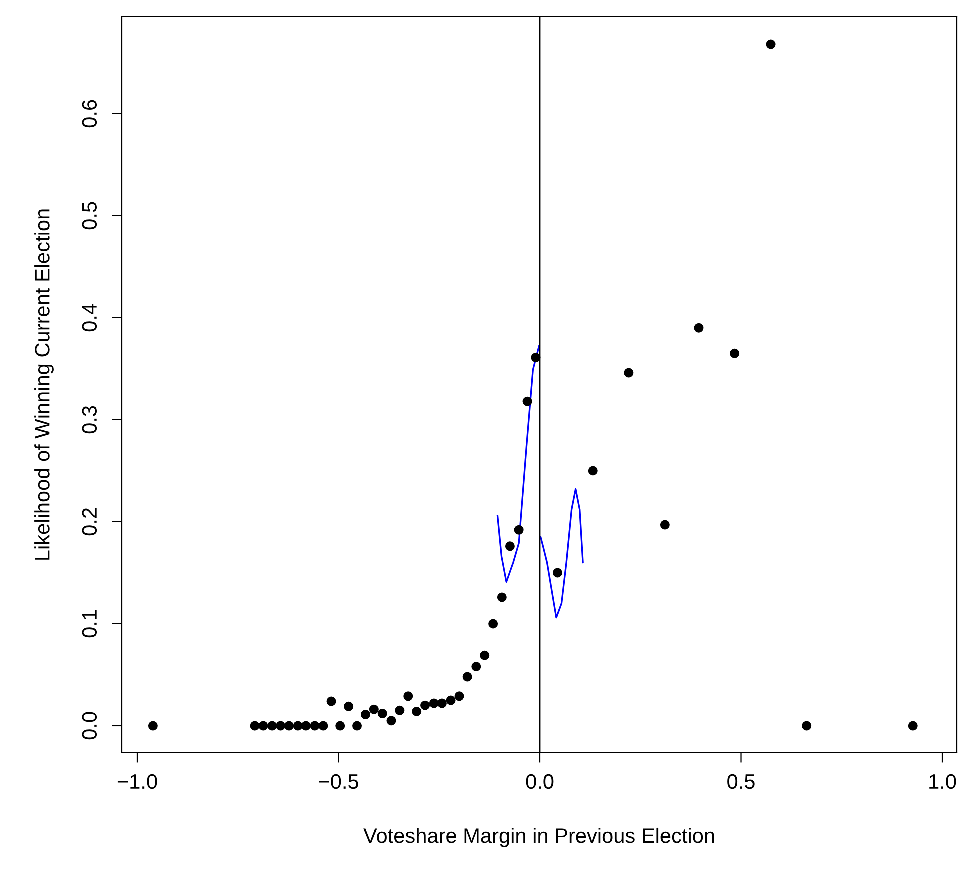 The image size is (962, 869). I want to click on y-tick-label: 0.6, so click(90, 114).